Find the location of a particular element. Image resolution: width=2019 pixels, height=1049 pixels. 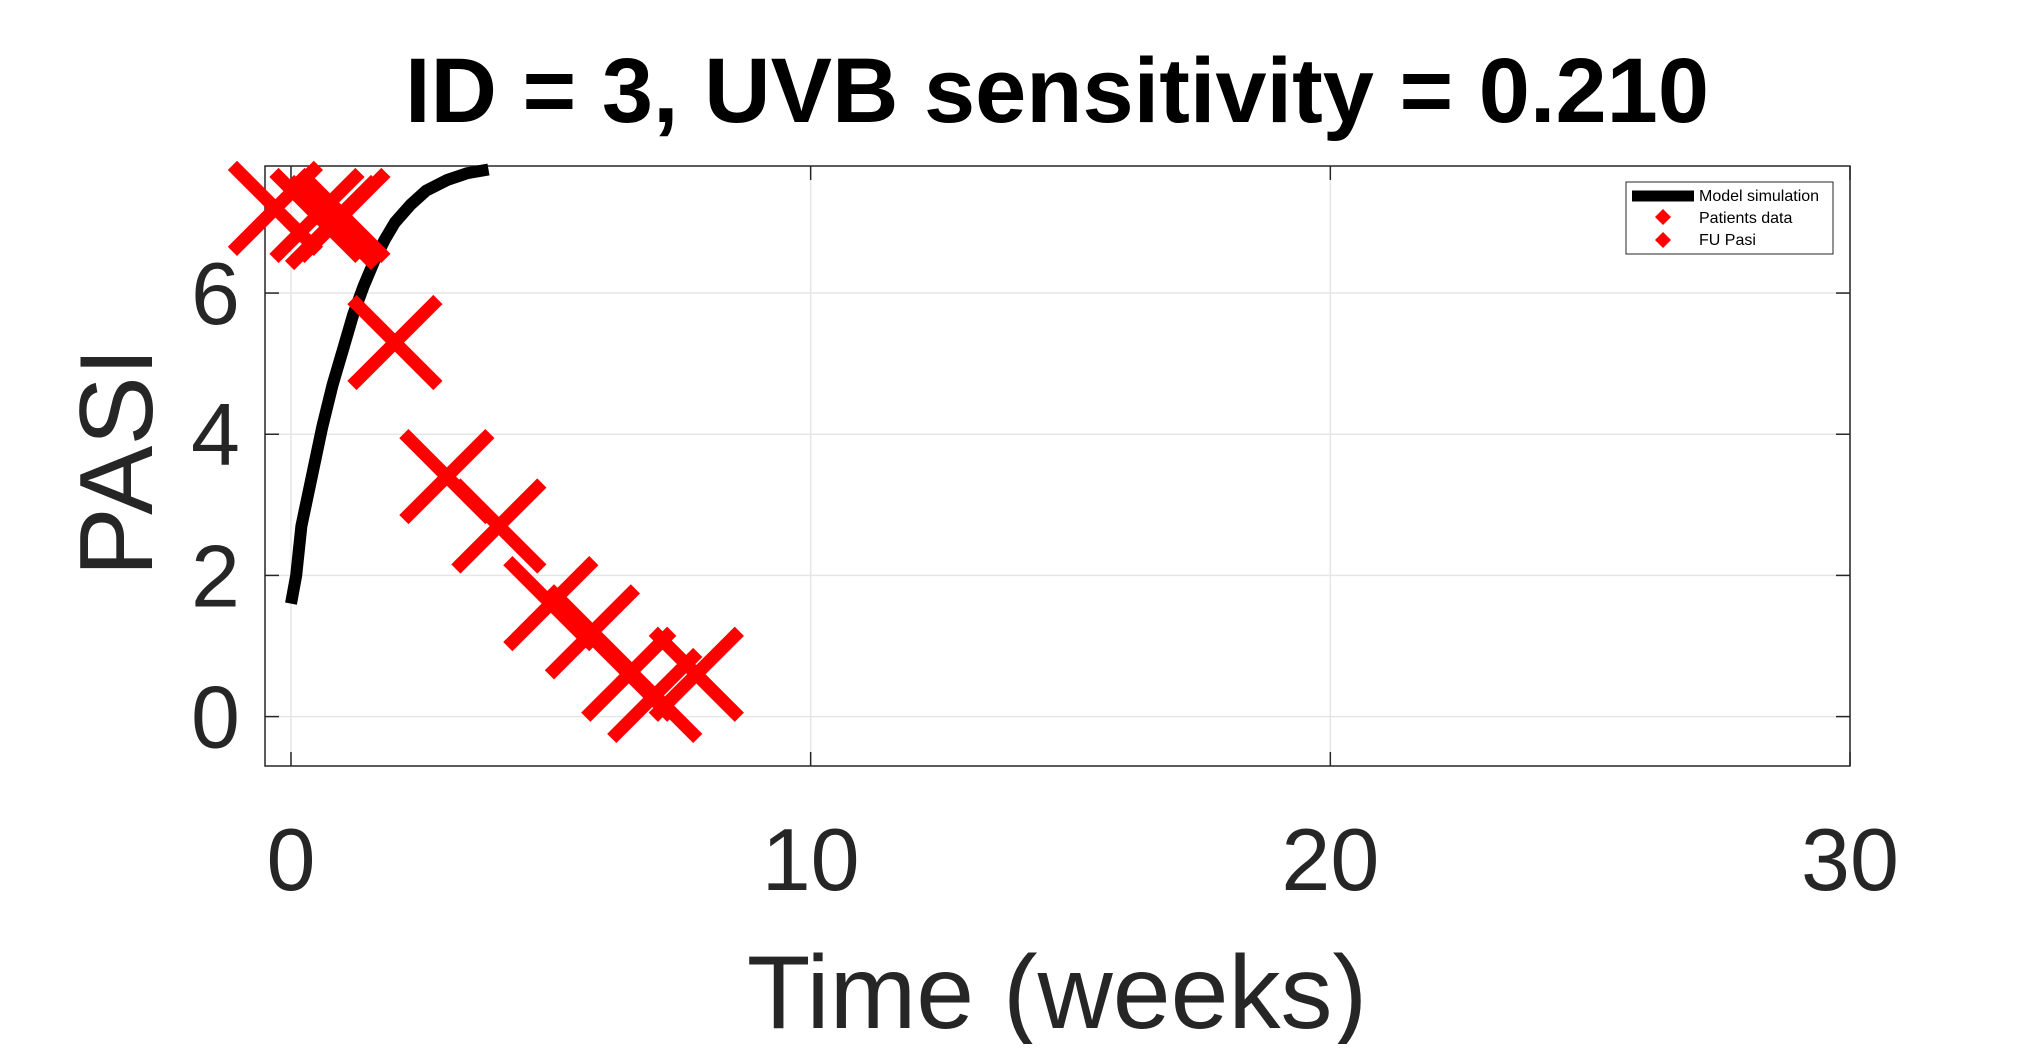

y-tick-label: 6 is located at coordinates (215, 293).